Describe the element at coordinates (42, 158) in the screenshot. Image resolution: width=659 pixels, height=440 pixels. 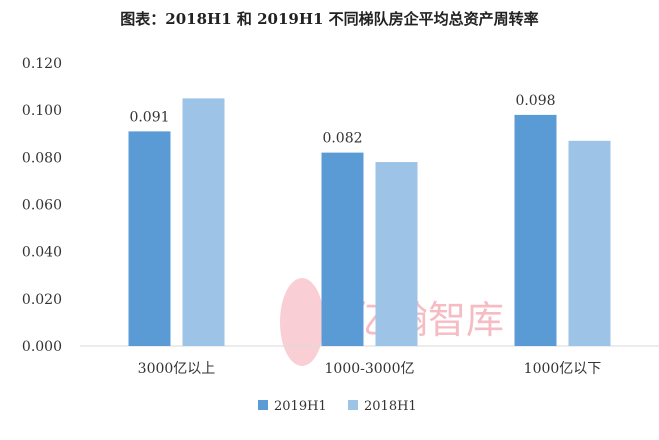
I see `y-tick-label: 0.080` at that location.